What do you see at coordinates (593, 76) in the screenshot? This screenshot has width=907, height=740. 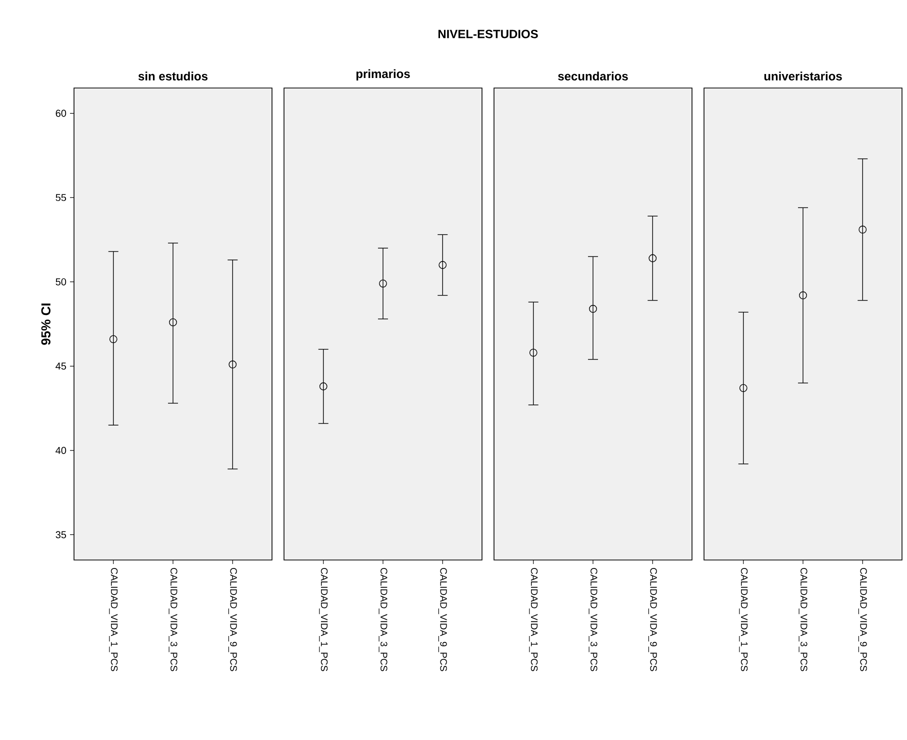 I see `chart-title: secundarios` at bounding box center [593, 76].